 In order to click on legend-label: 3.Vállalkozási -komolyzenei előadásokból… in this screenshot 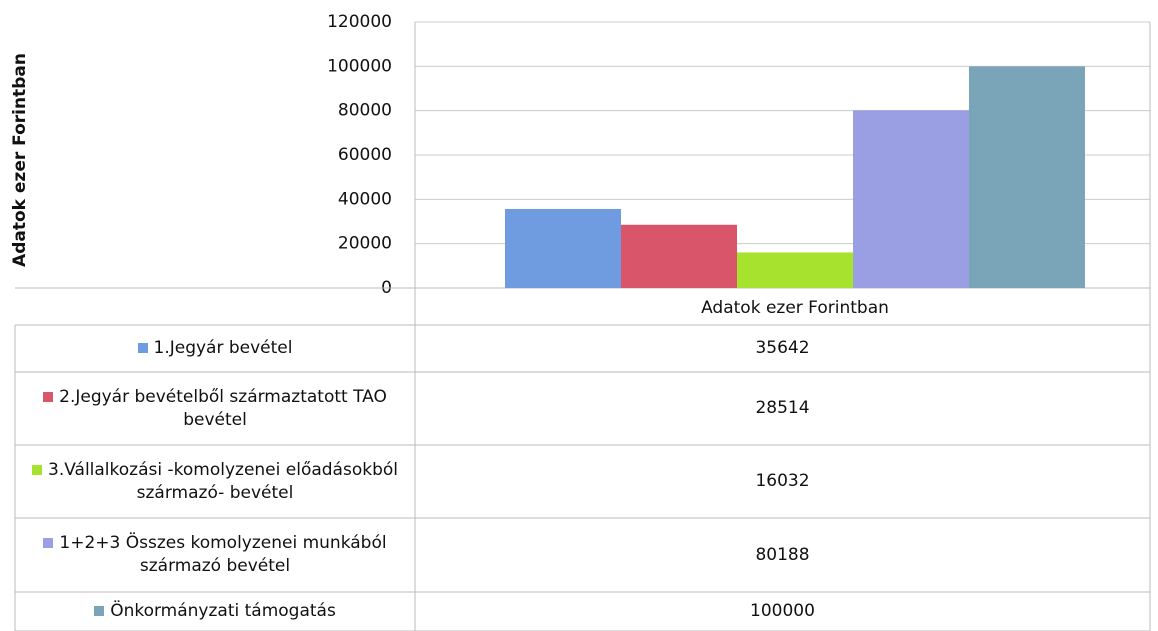, I will do `click(223, 481)`.